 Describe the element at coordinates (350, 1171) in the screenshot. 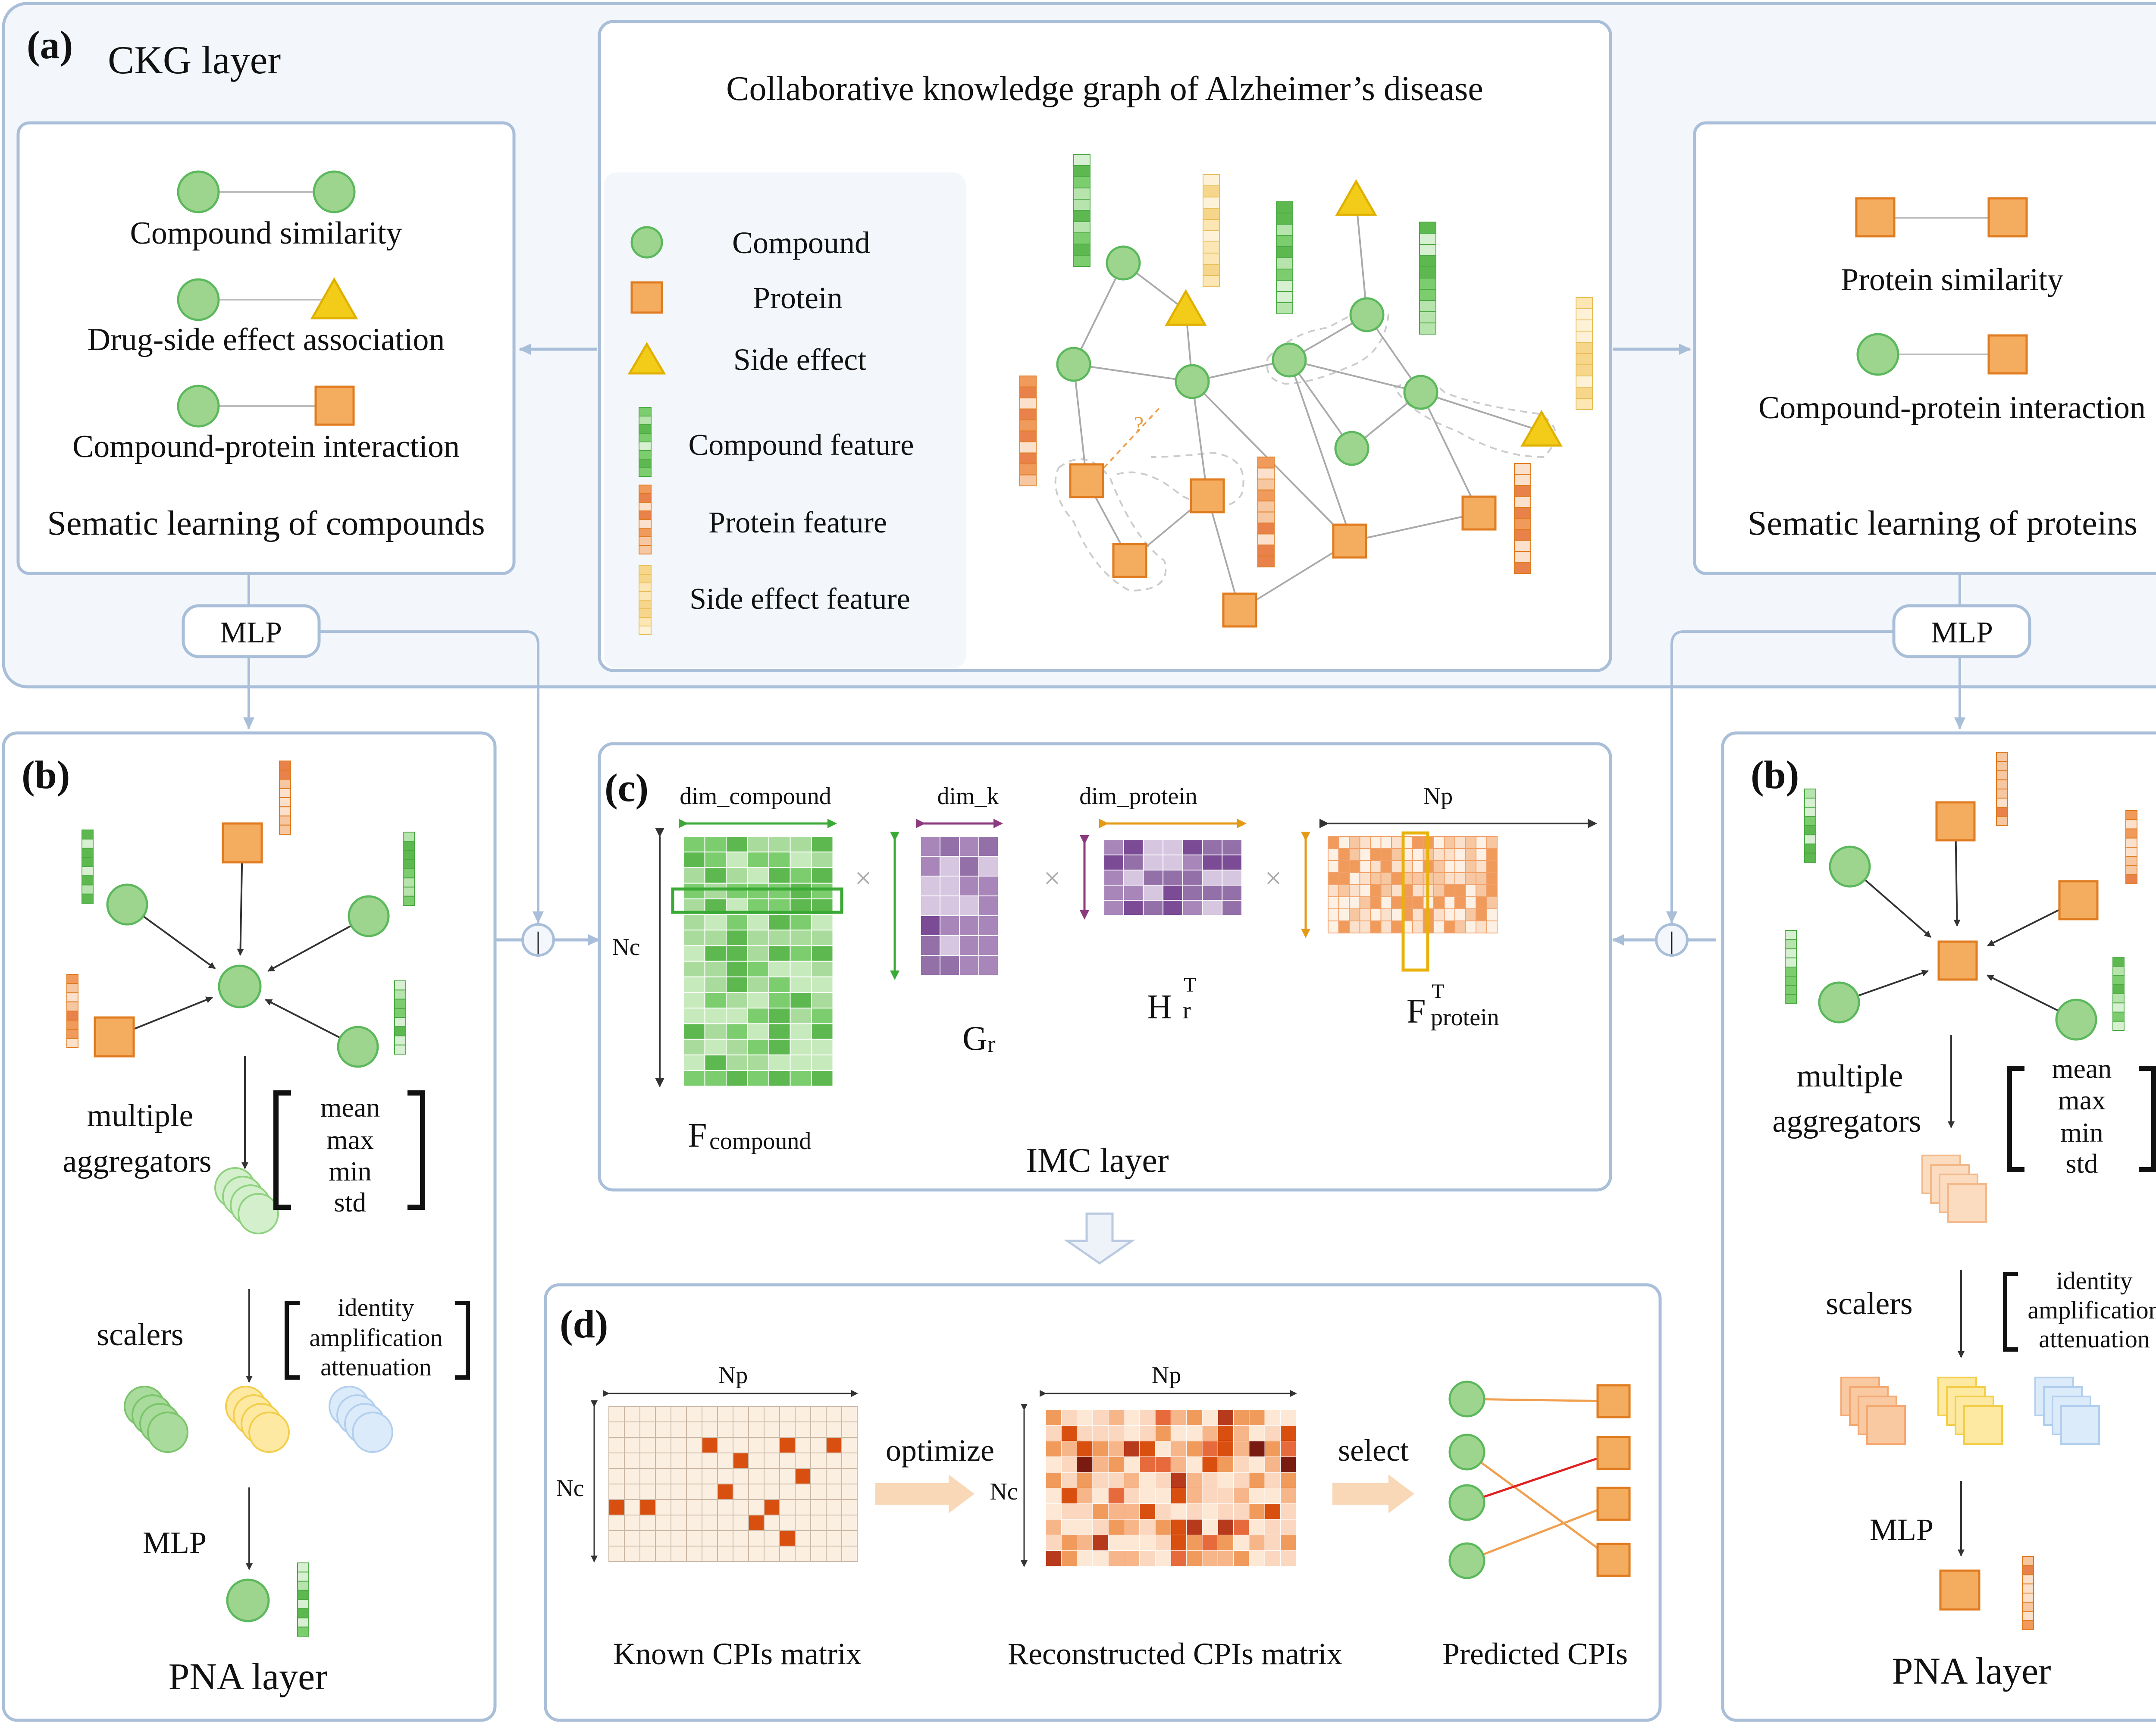

I see `agg-min: min` at that location.